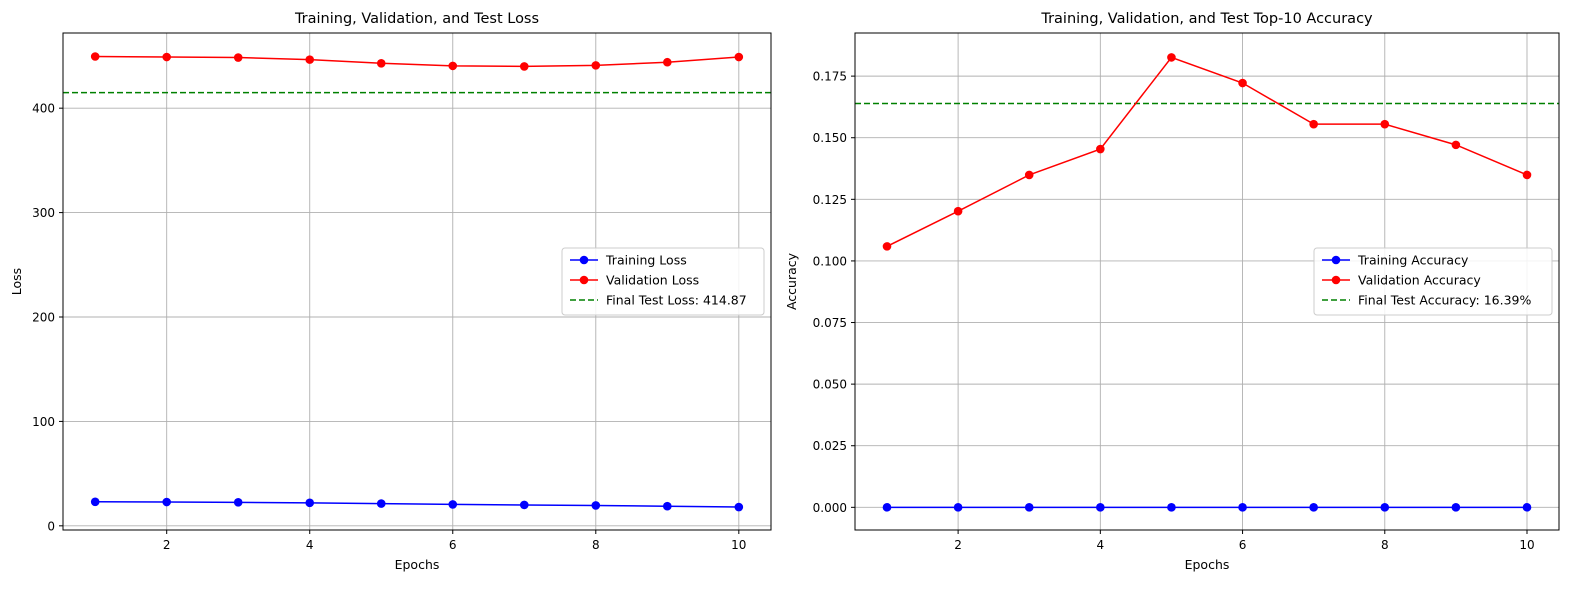  I want to click on accuracy-y-tick-label-6: 0.150, so click(830, 138).